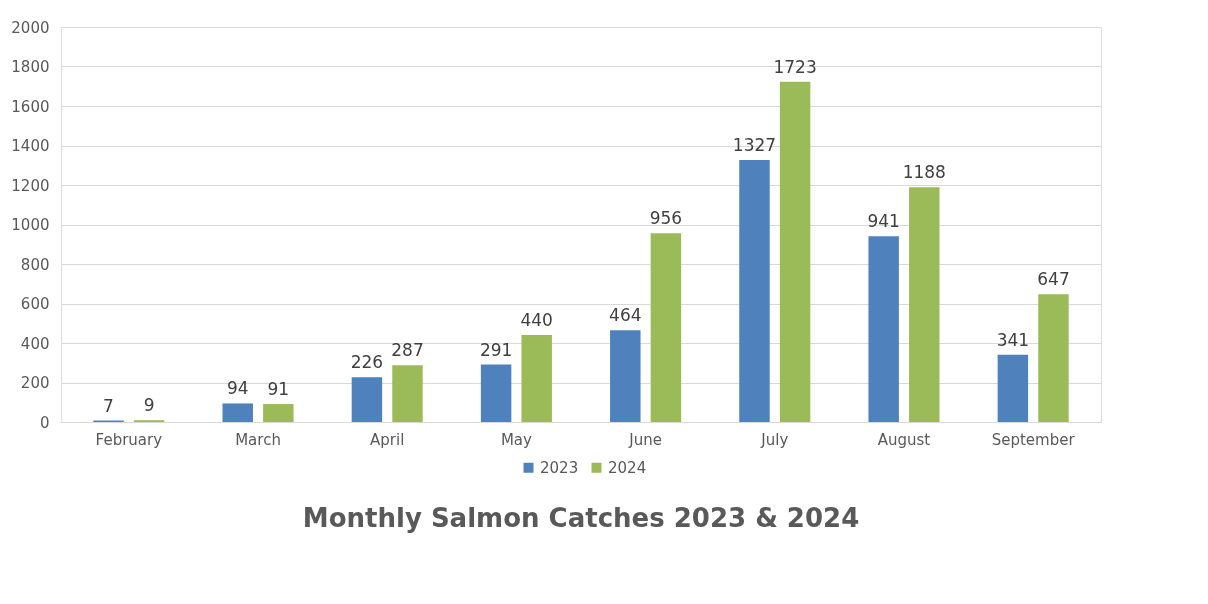  What do you see at coordinates (35, 383) in the screenshot?
I see `y-tick-label: 200` at bounding box center [35, 383].